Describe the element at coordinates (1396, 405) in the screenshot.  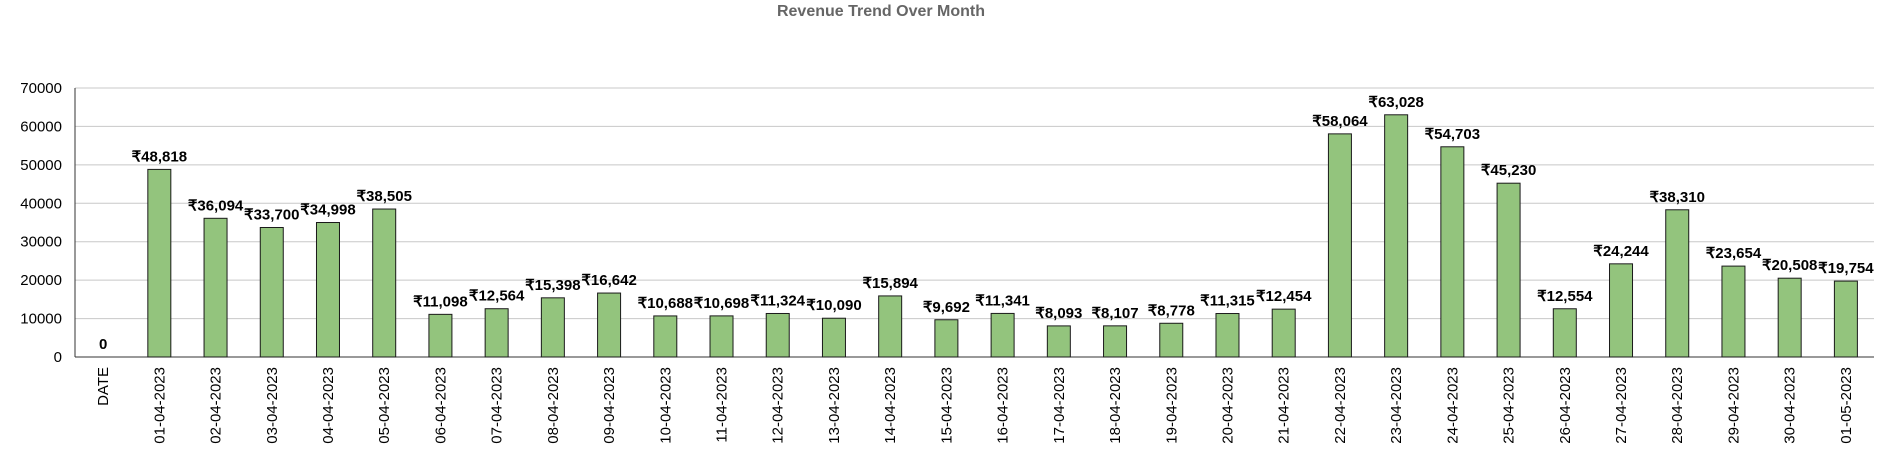
I see `x-tick-label: 23-04-2023` at that location.